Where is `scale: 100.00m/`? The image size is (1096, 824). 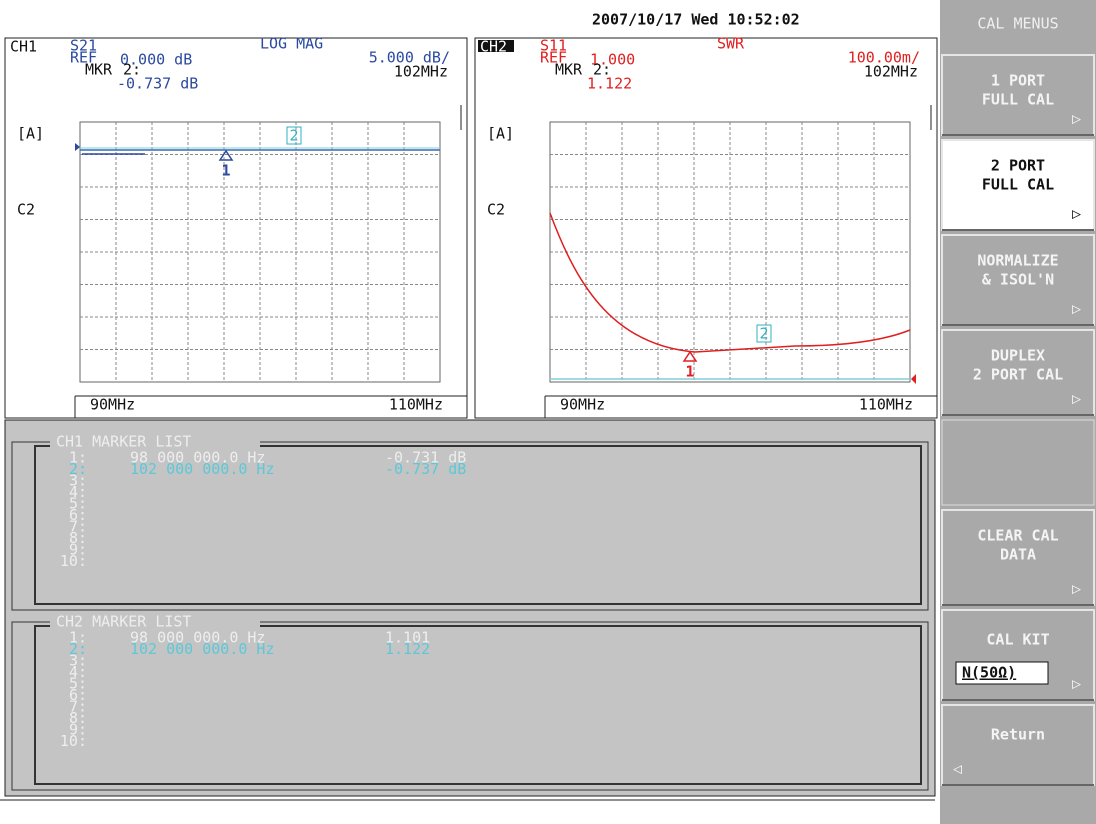 scale: 100.00m/ is located at coordinates (884, 58).